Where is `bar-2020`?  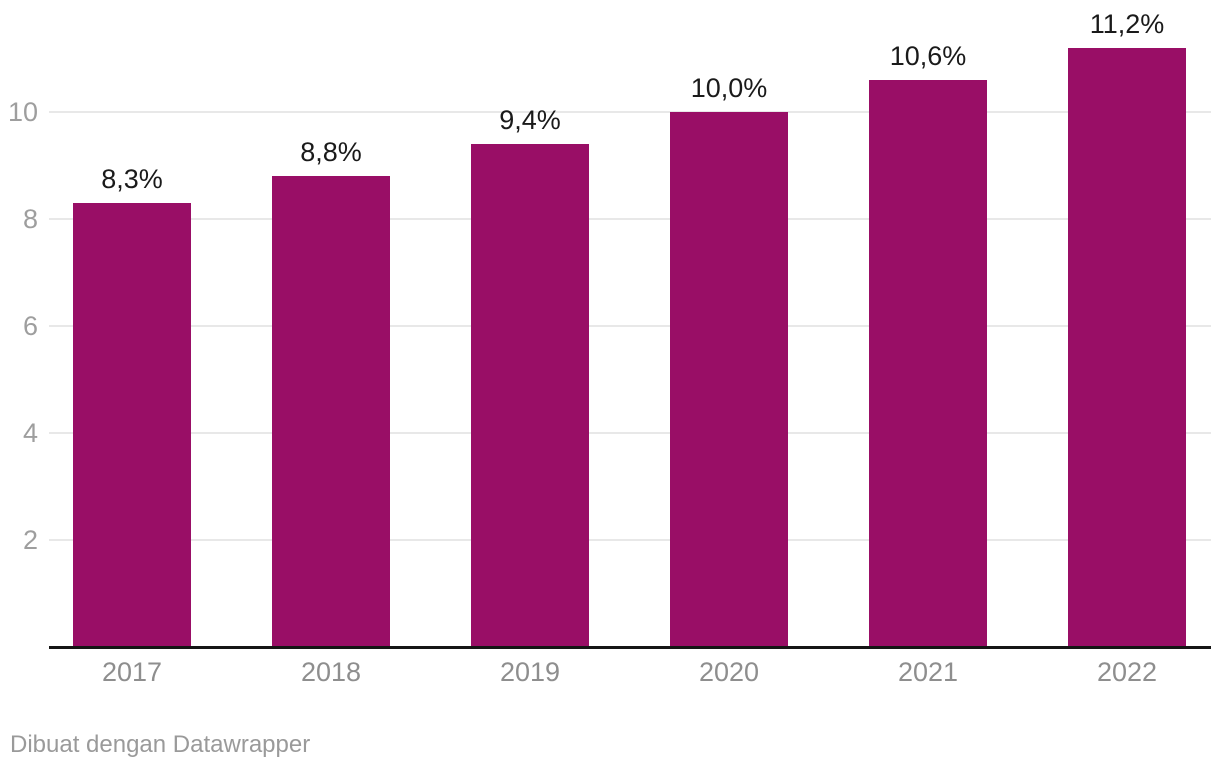
bar-2020 is located at coordinates (729, 379).